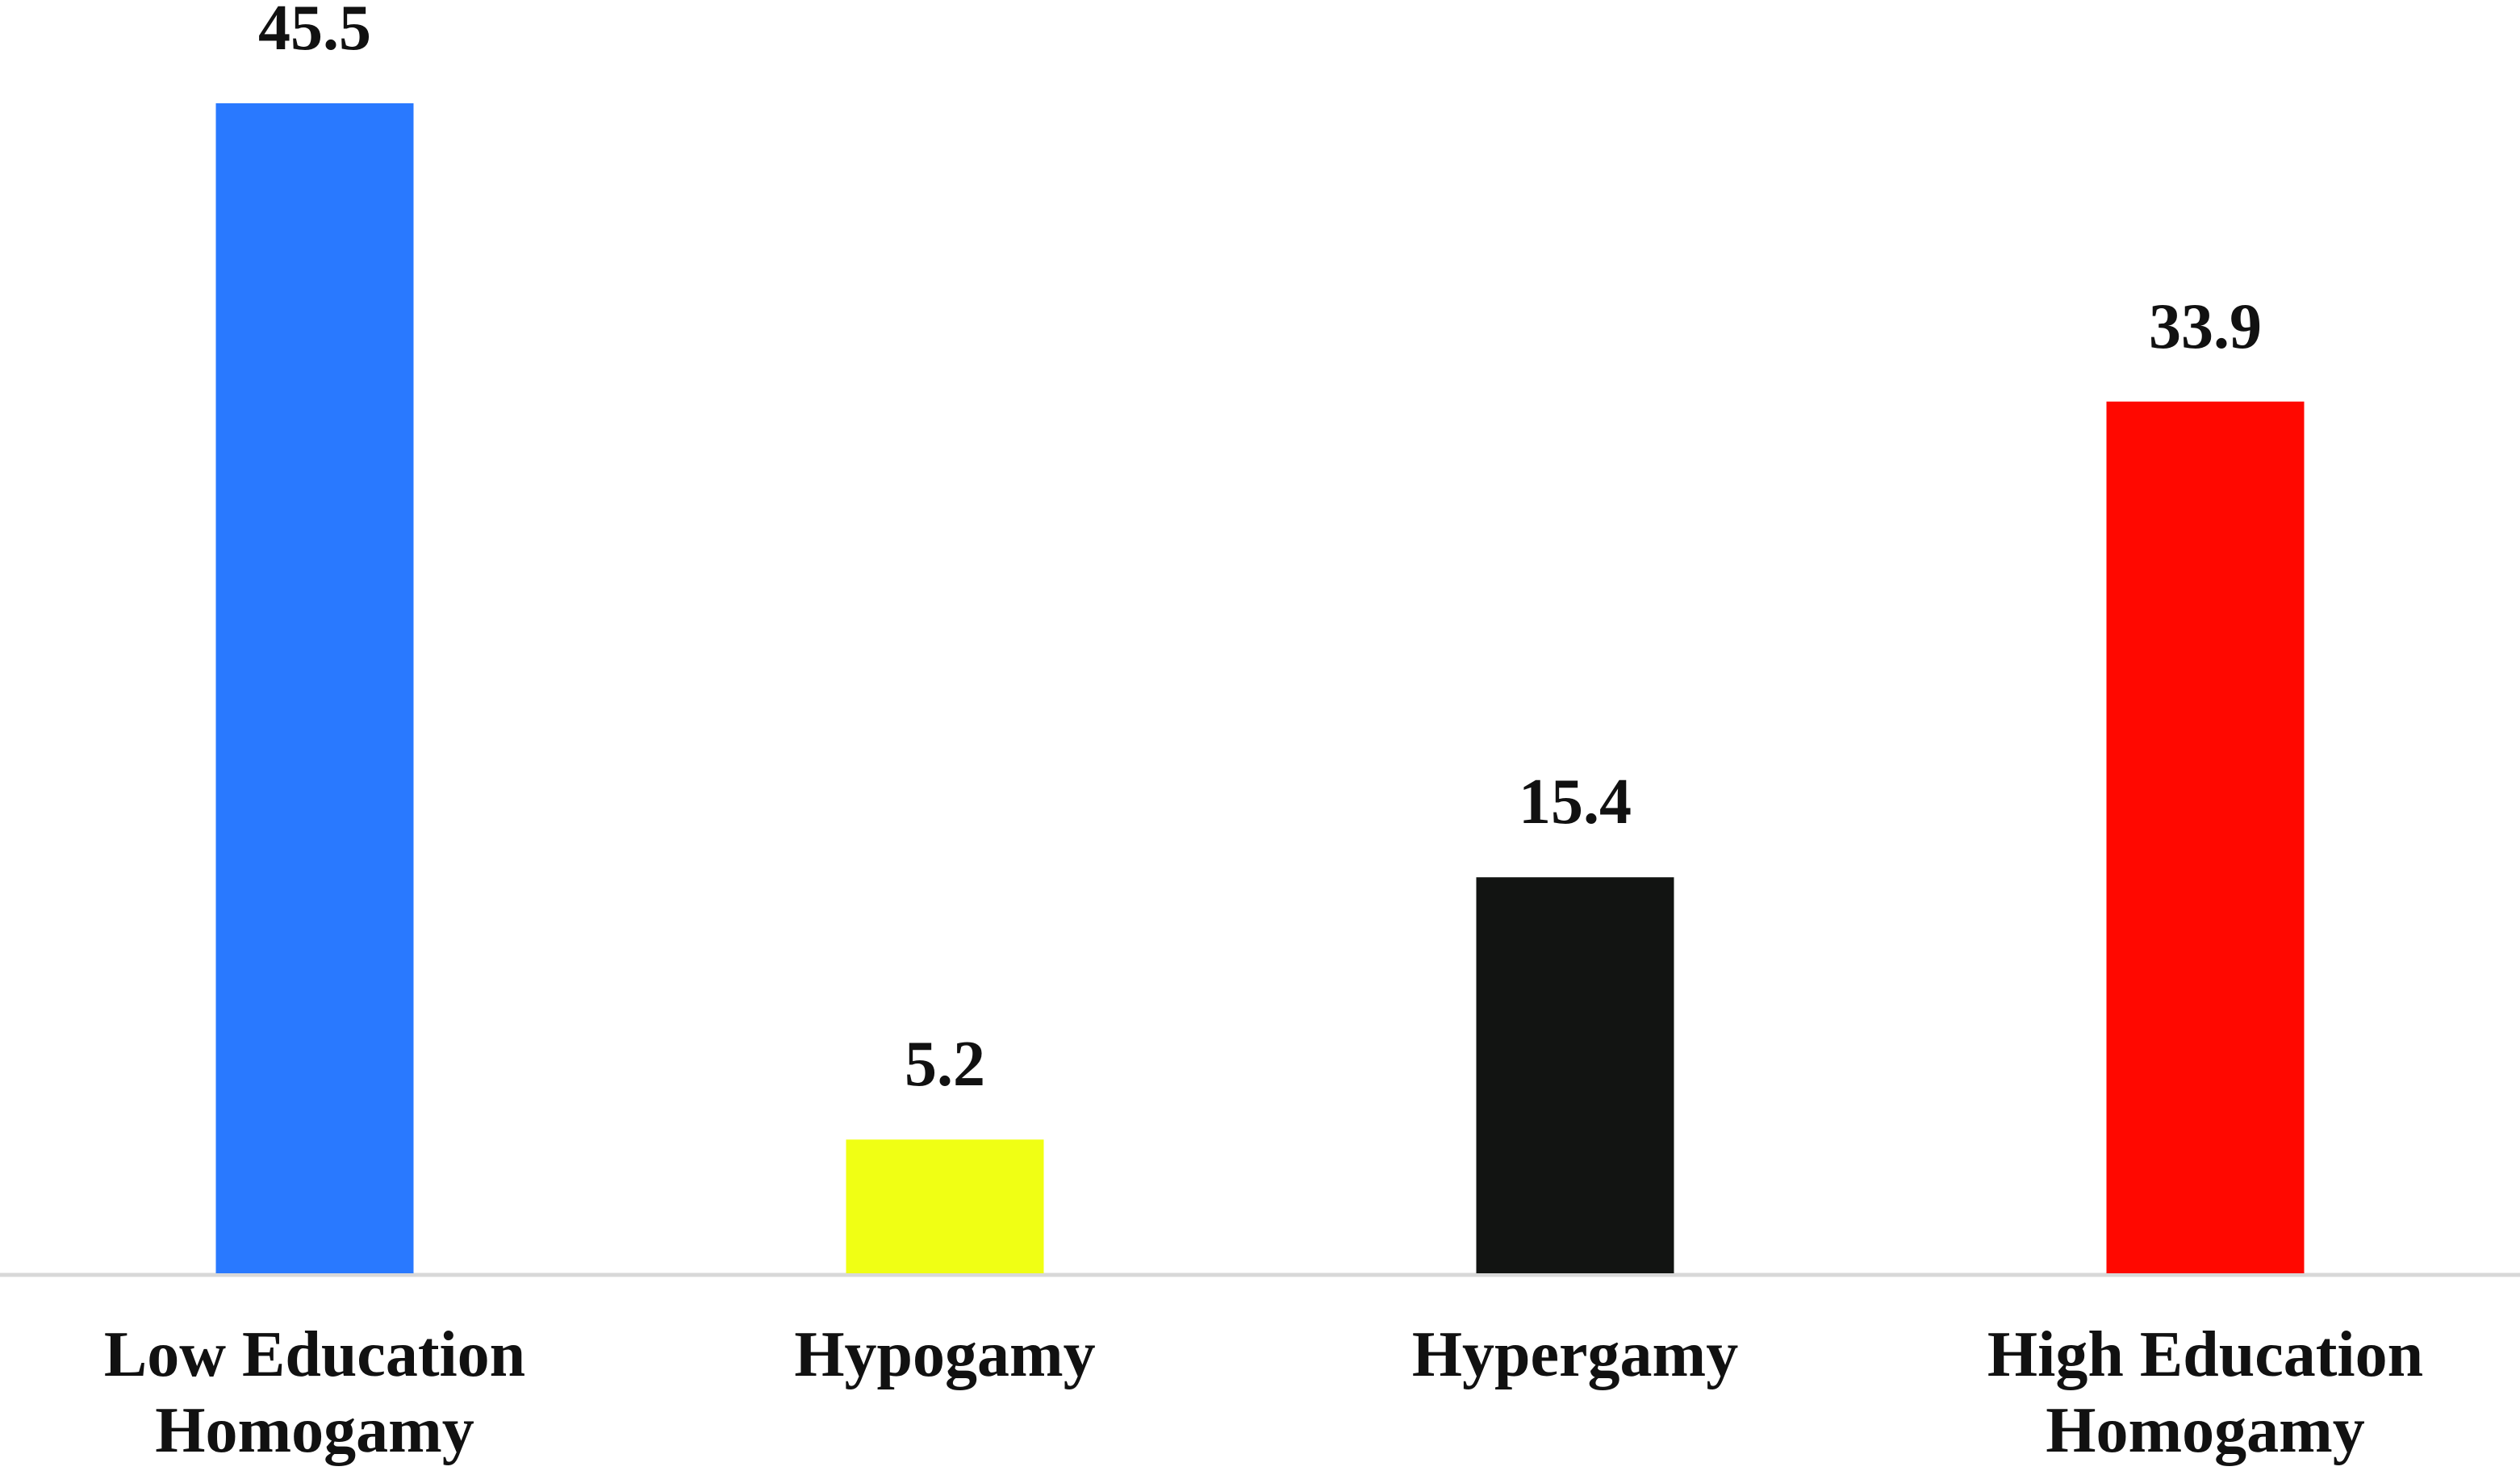 The height and width of the screenshot is (1475, 2520). What do you see at coordinates (945, 1354) in the screenshot?
I see `x-tick-label: Hypogamy` at bounding box center [945, 1354].